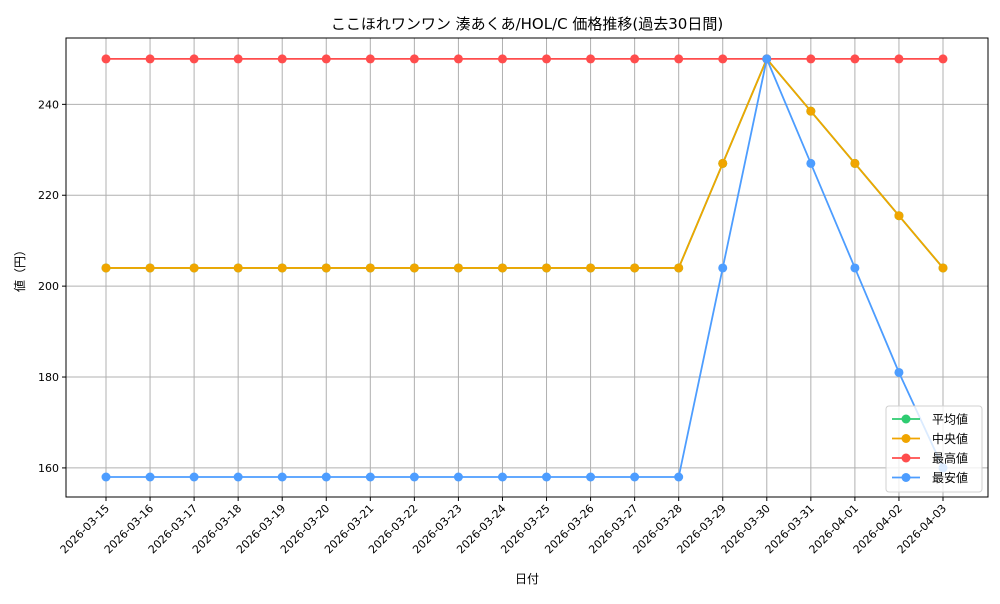 This screenshot has height=604, width=1000. What do you see at coordinates (950, 438) in the screenshot?
I see `legend-label: 中央値` at bounding box center [950, 438].